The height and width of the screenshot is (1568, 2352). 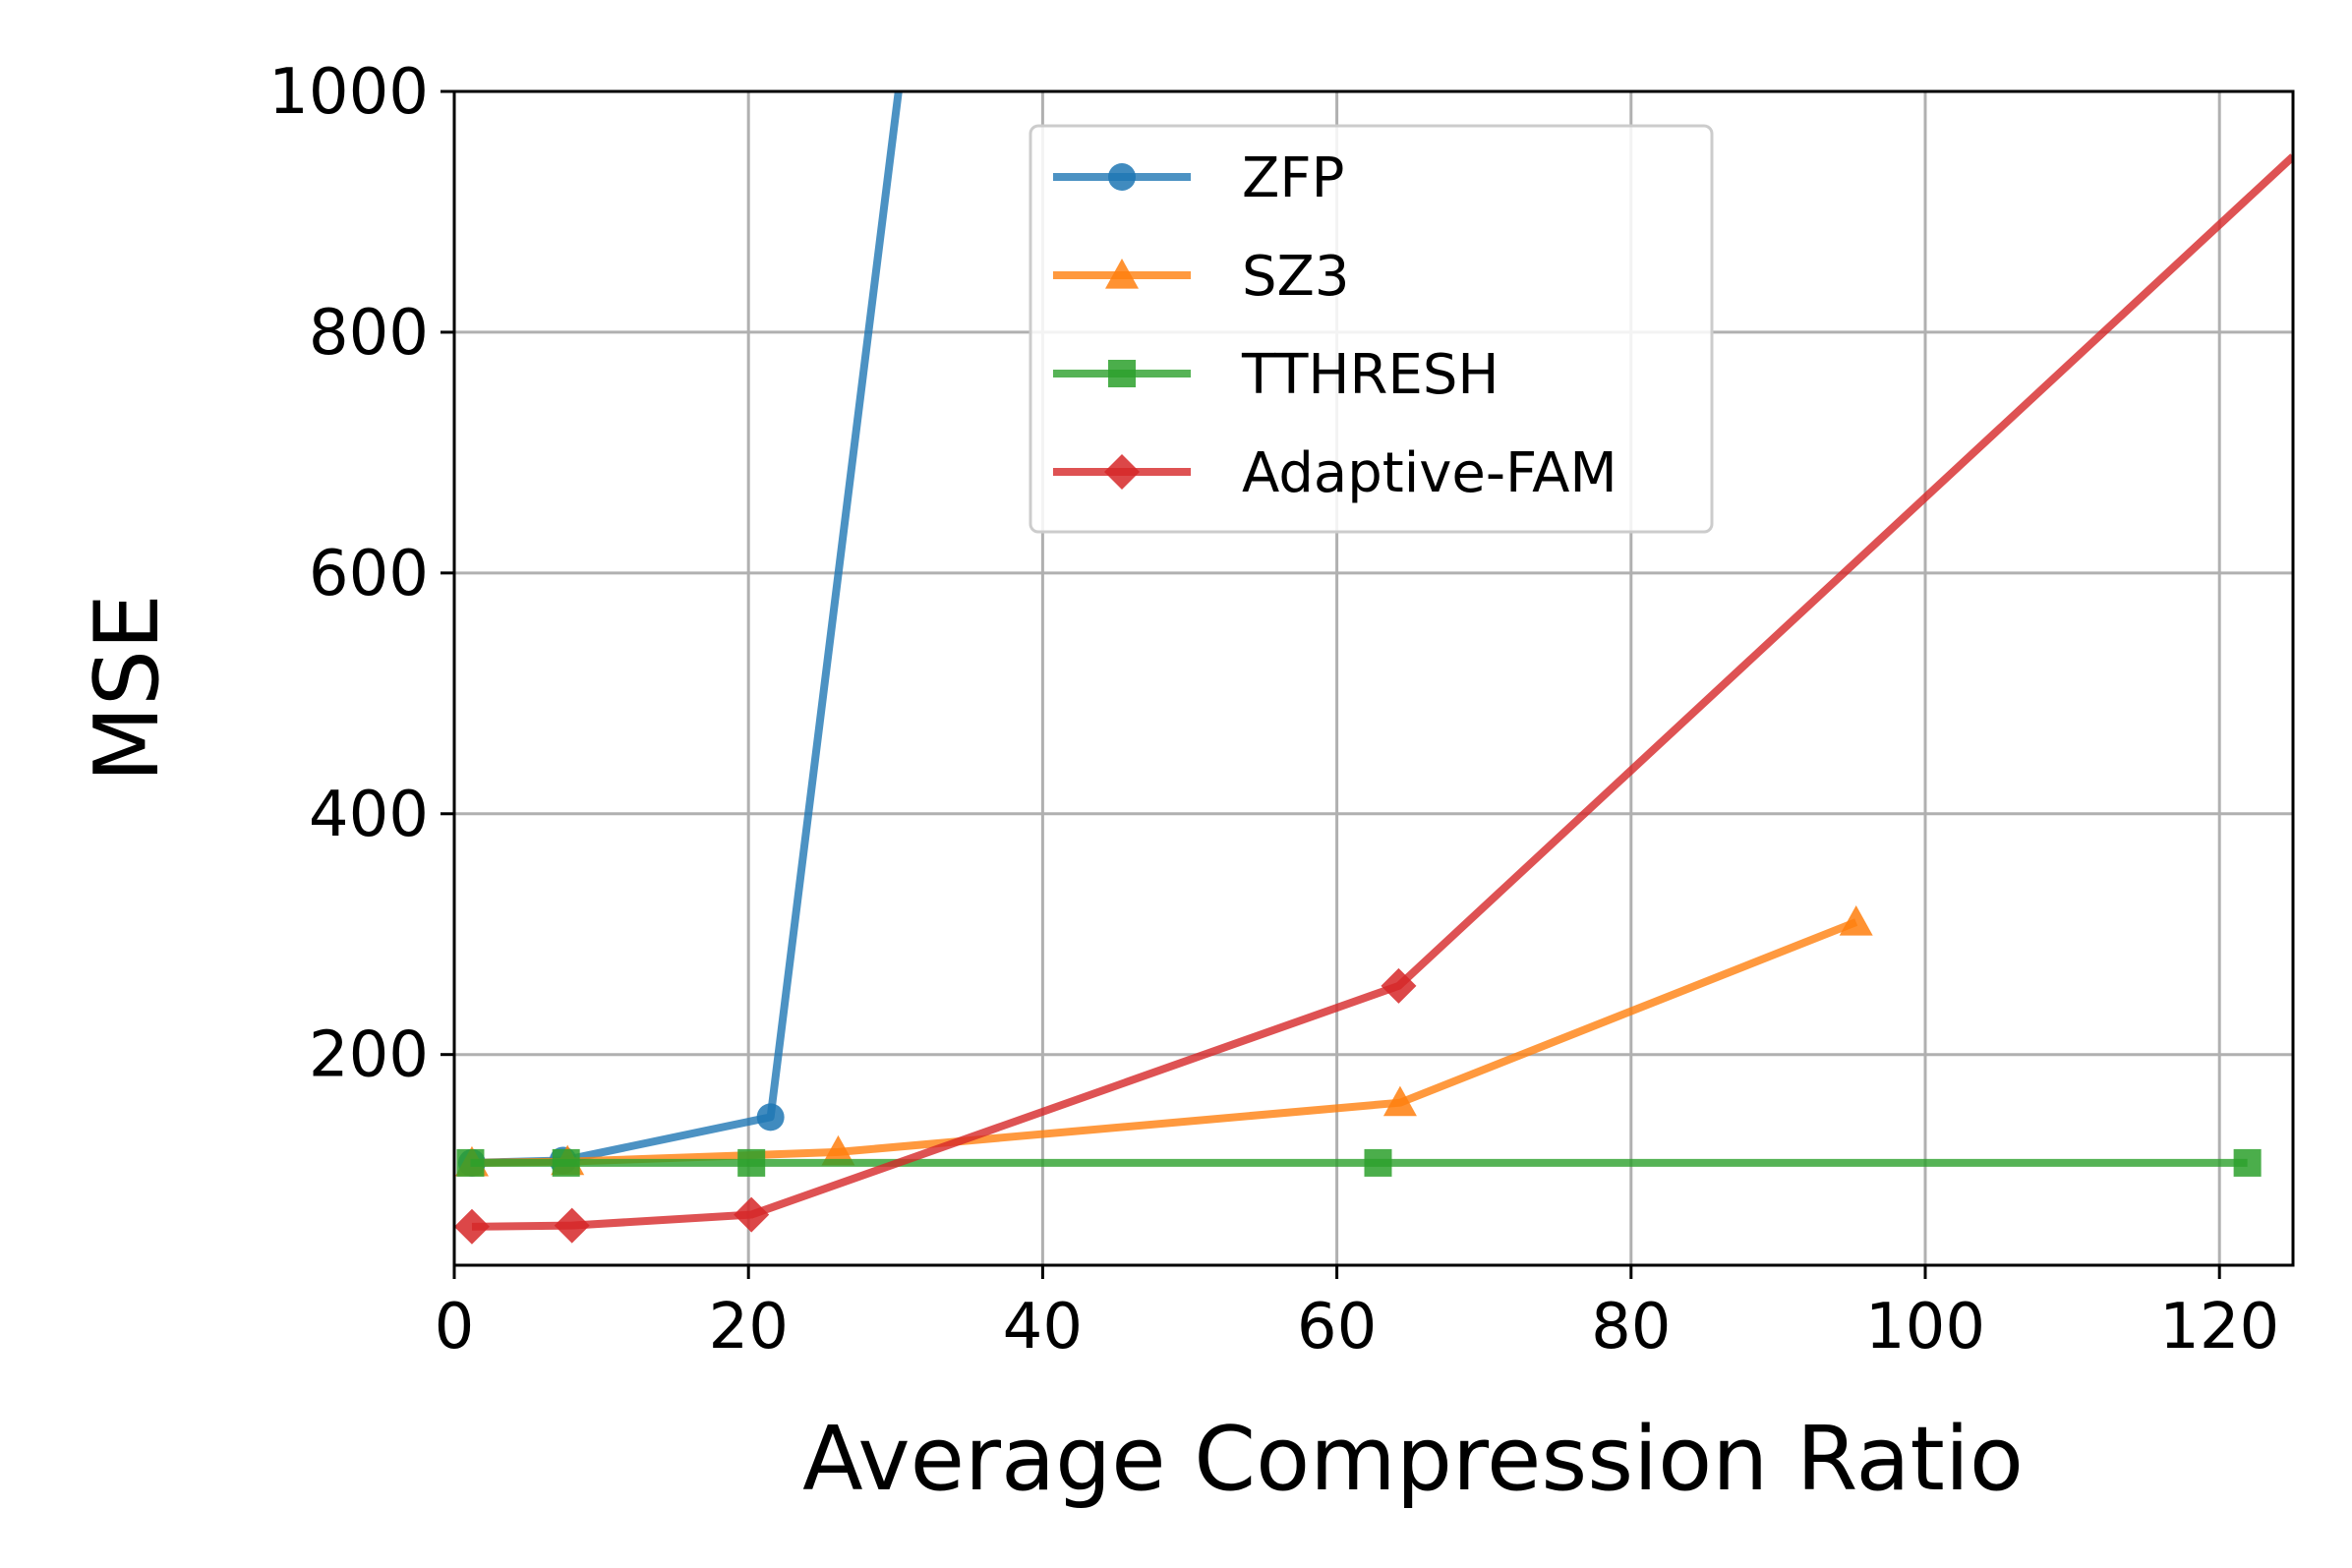 What do you see at coordinates (687, 629) in the screenshot?
I see `series-line-zfp` at bounding box center [687, 629].